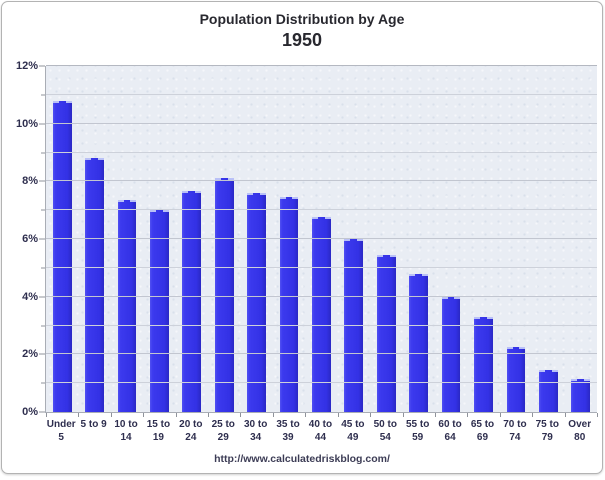 The width and height of the screenshot is (605, 480). I want to click on x-axis-category-label: Over 80, so click(580, 431).